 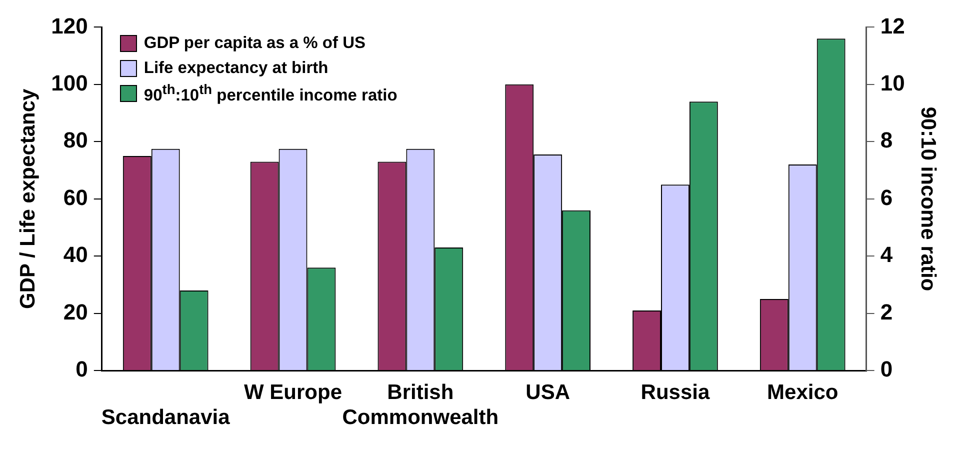 I want to click on x-tick-label: Mexico, so click(x=802, y=392).